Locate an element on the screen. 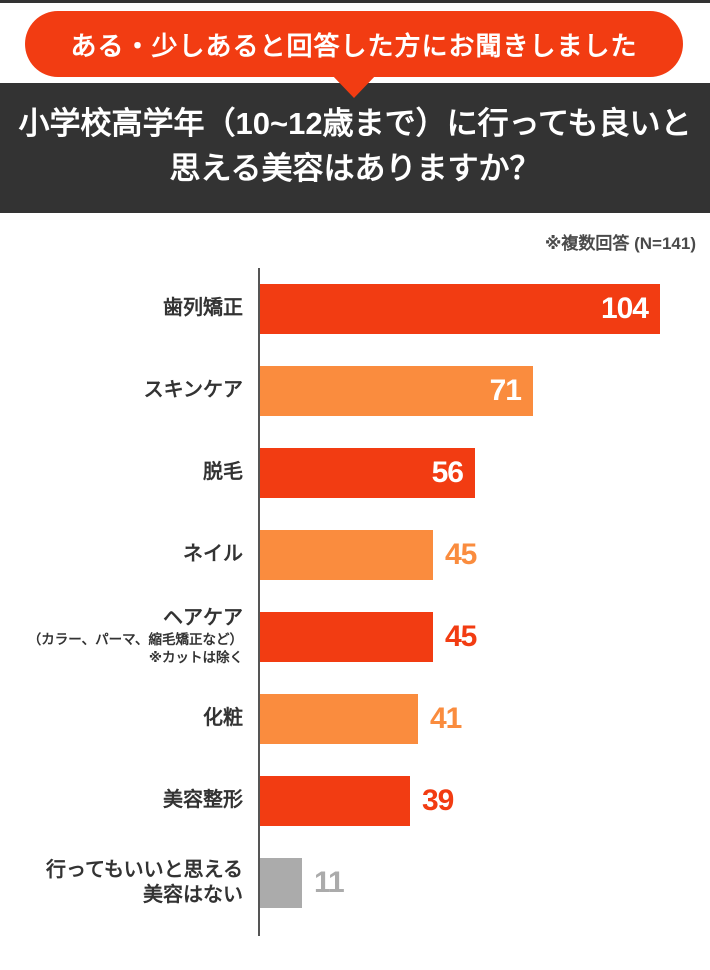  category-label: ネイル is located at coordinates (129, 554).